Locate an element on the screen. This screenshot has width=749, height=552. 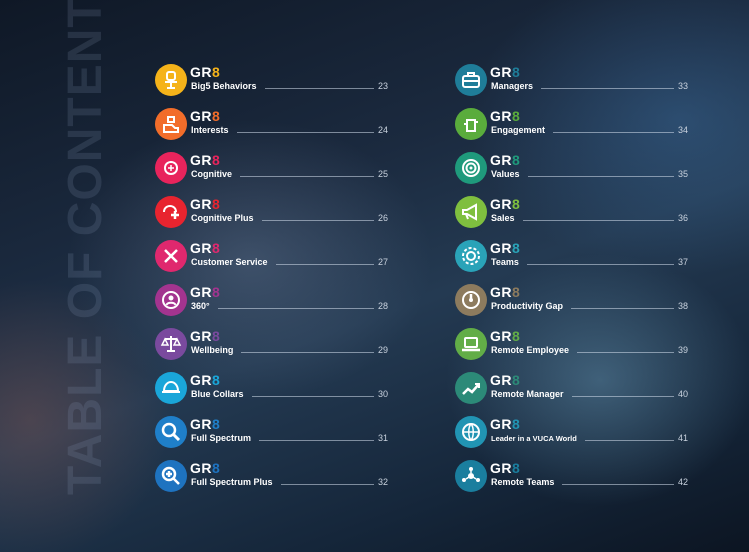
toc-entry-full-spectrum-plus: GR8 Full Spectrum Plus 32 is located at coordinates (271, 482).